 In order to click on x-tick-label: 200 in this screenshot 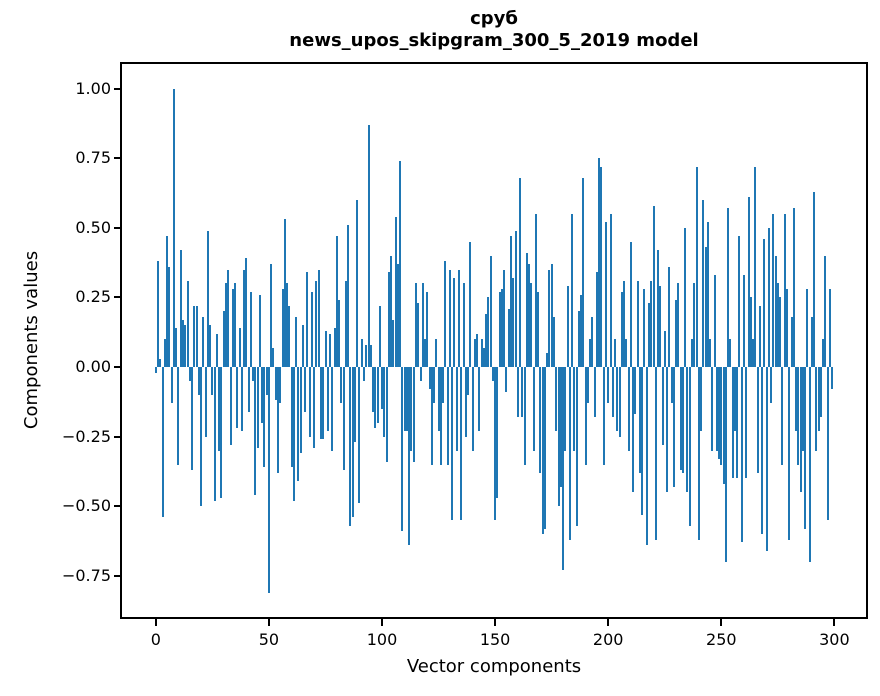, I will do `click(608, 639)`.